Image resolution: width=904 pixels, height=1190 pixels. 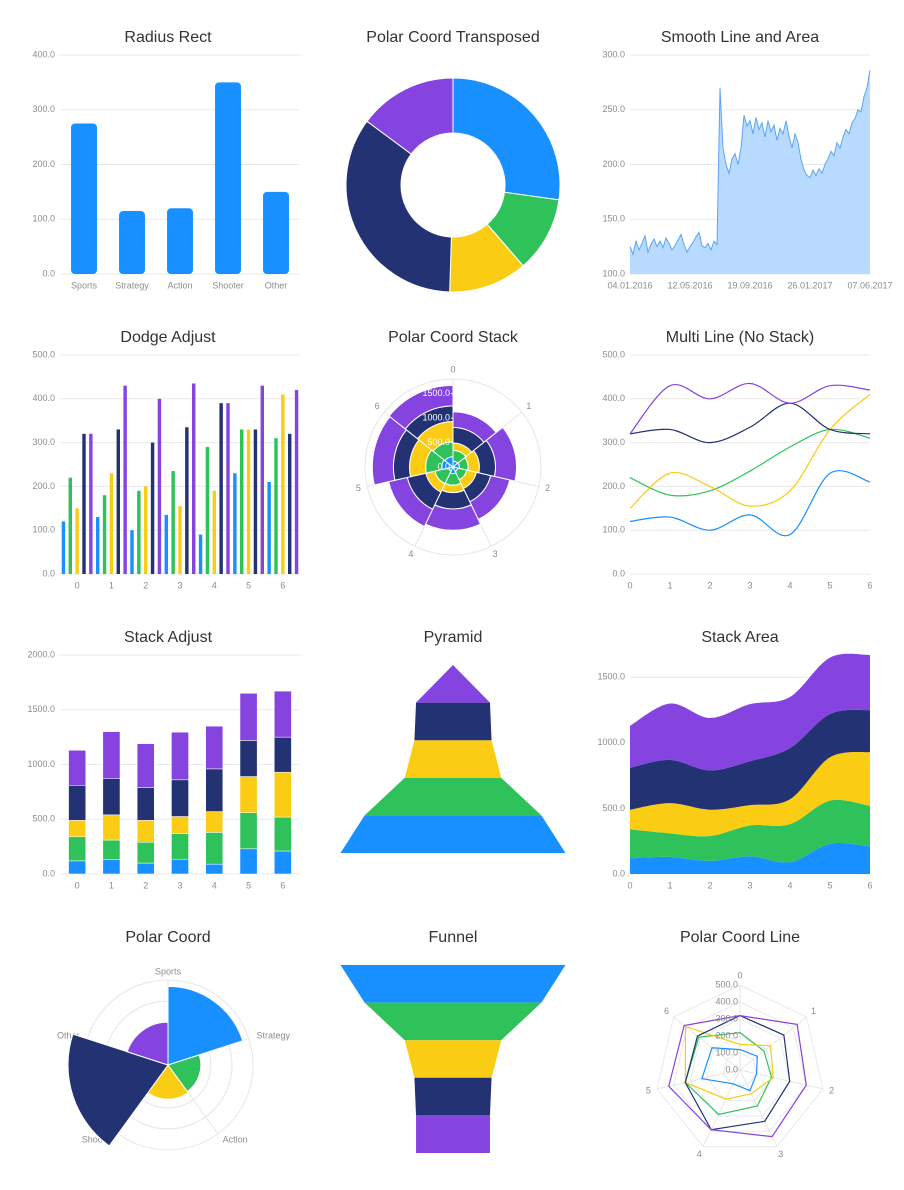 What do you see at coordinates (421, 407) in the screenshot?
I see `radial-segment` at bounding box center [421, 407].